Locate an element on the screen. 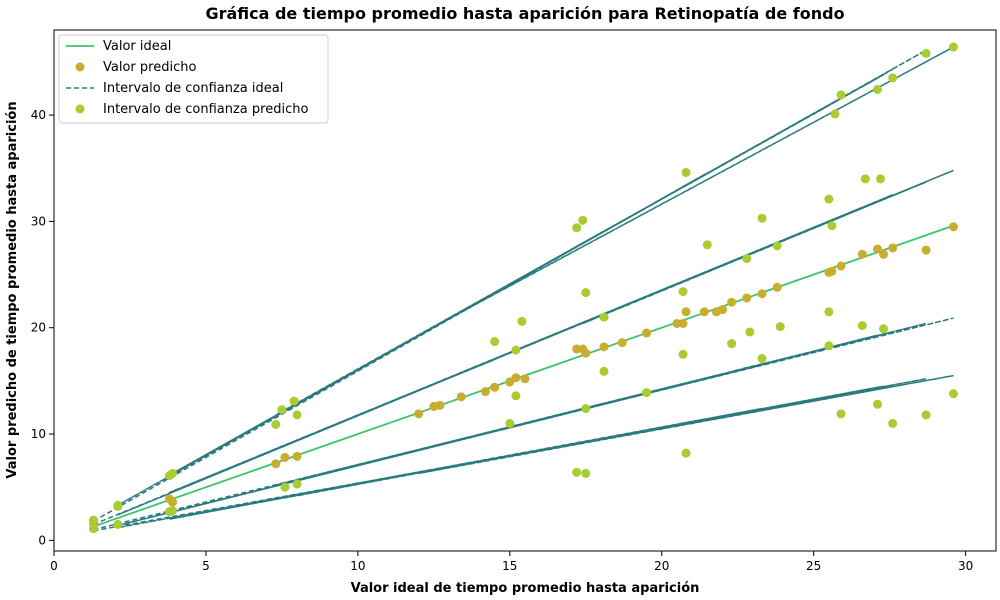 The height and width of the screenshot is (600, 1000). y-tick-label: 0 is located at coordinates (42, 540).